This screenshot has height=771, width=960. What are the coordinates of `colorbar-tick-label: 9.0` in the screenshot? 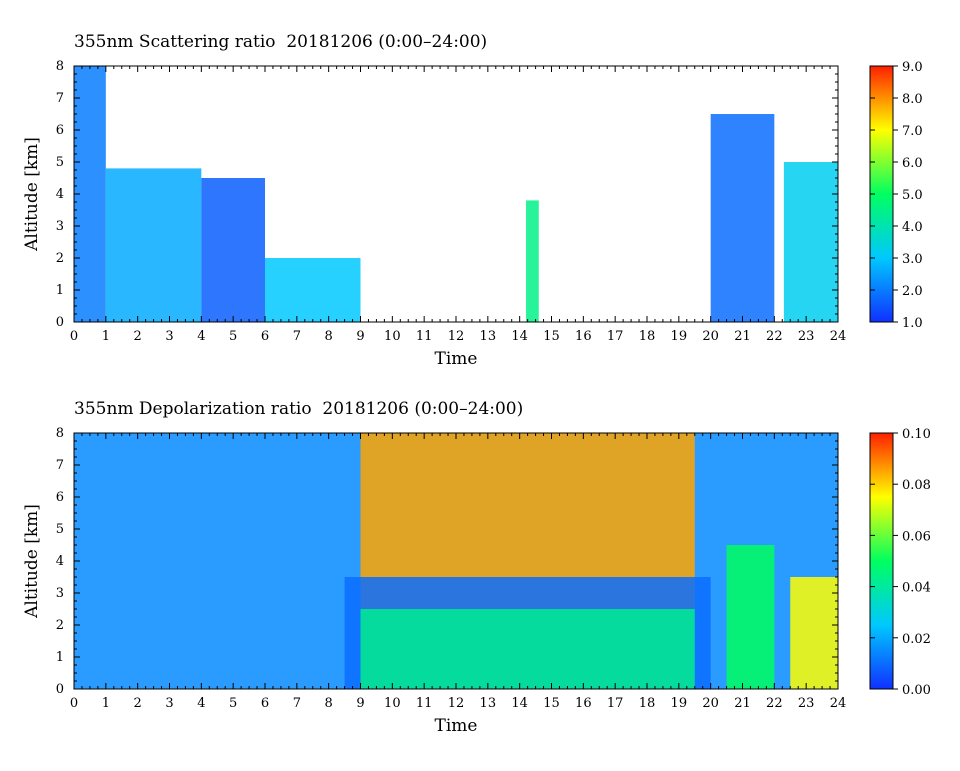 It's located at (912, 67).